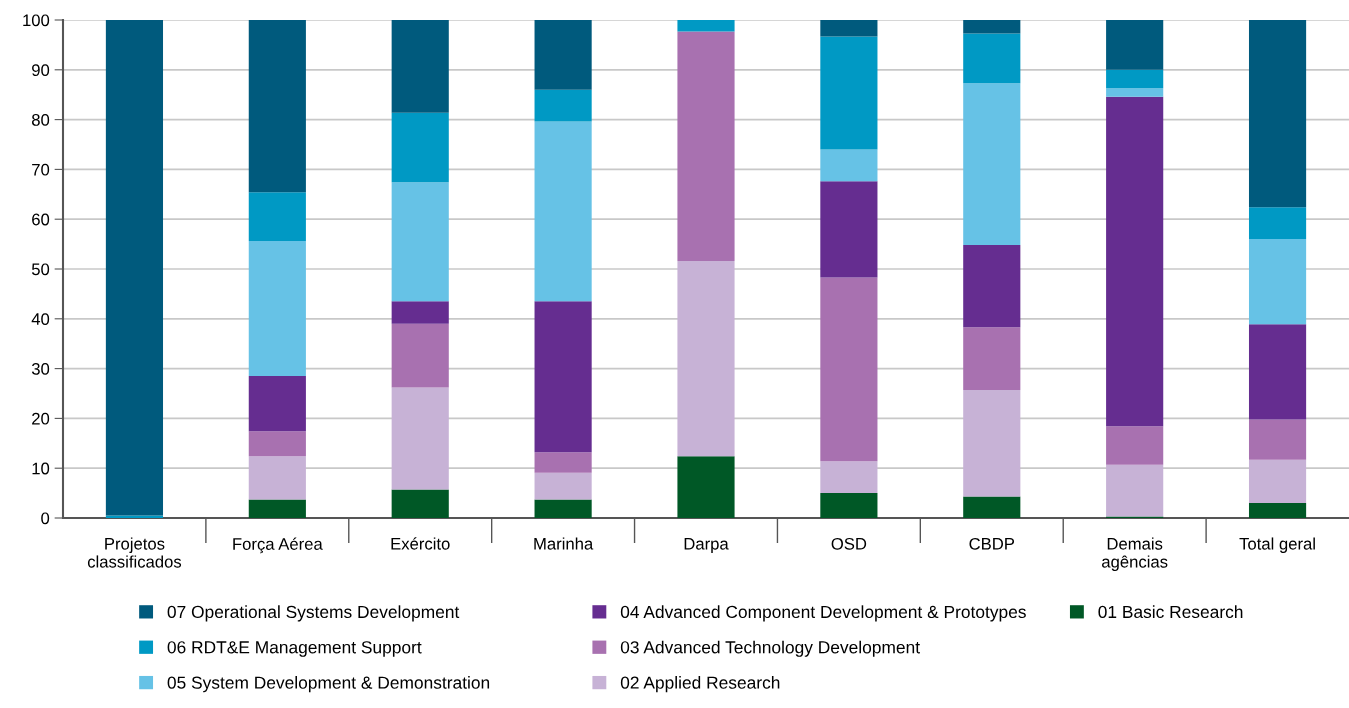 The width and height of the screenshot is (1349, 708). I want to click on x-tick-label: Demais agências, so click(1135, 554).